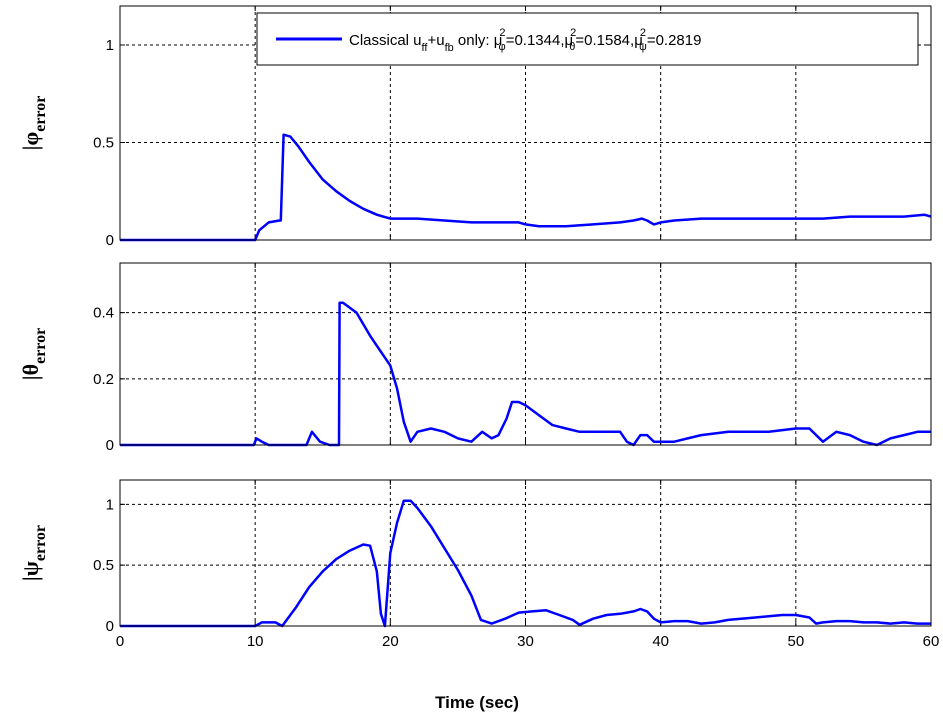 Image resolution: width=943 pixels, height=719 pixels. I want to click on legend-box, so click(587, 39).